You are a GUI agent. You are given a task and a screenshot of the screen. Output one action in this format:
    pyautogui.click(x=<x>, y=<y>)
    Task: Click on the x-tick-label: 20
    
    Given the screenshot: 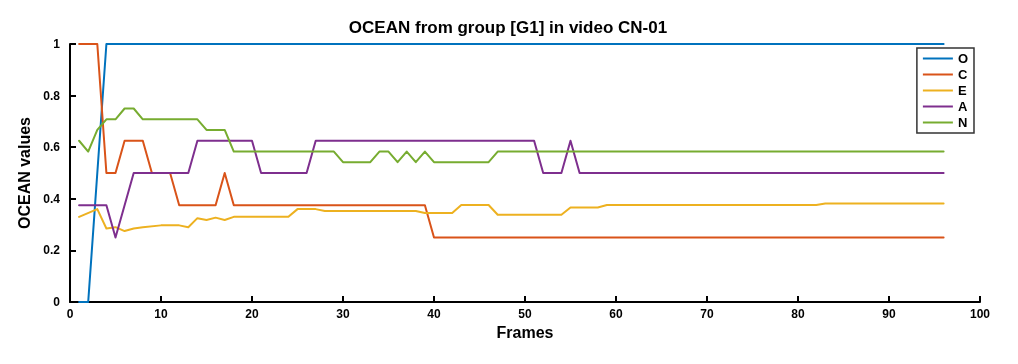 What is the action you would take?
    pyautogui.click(x=252, y=314)
    